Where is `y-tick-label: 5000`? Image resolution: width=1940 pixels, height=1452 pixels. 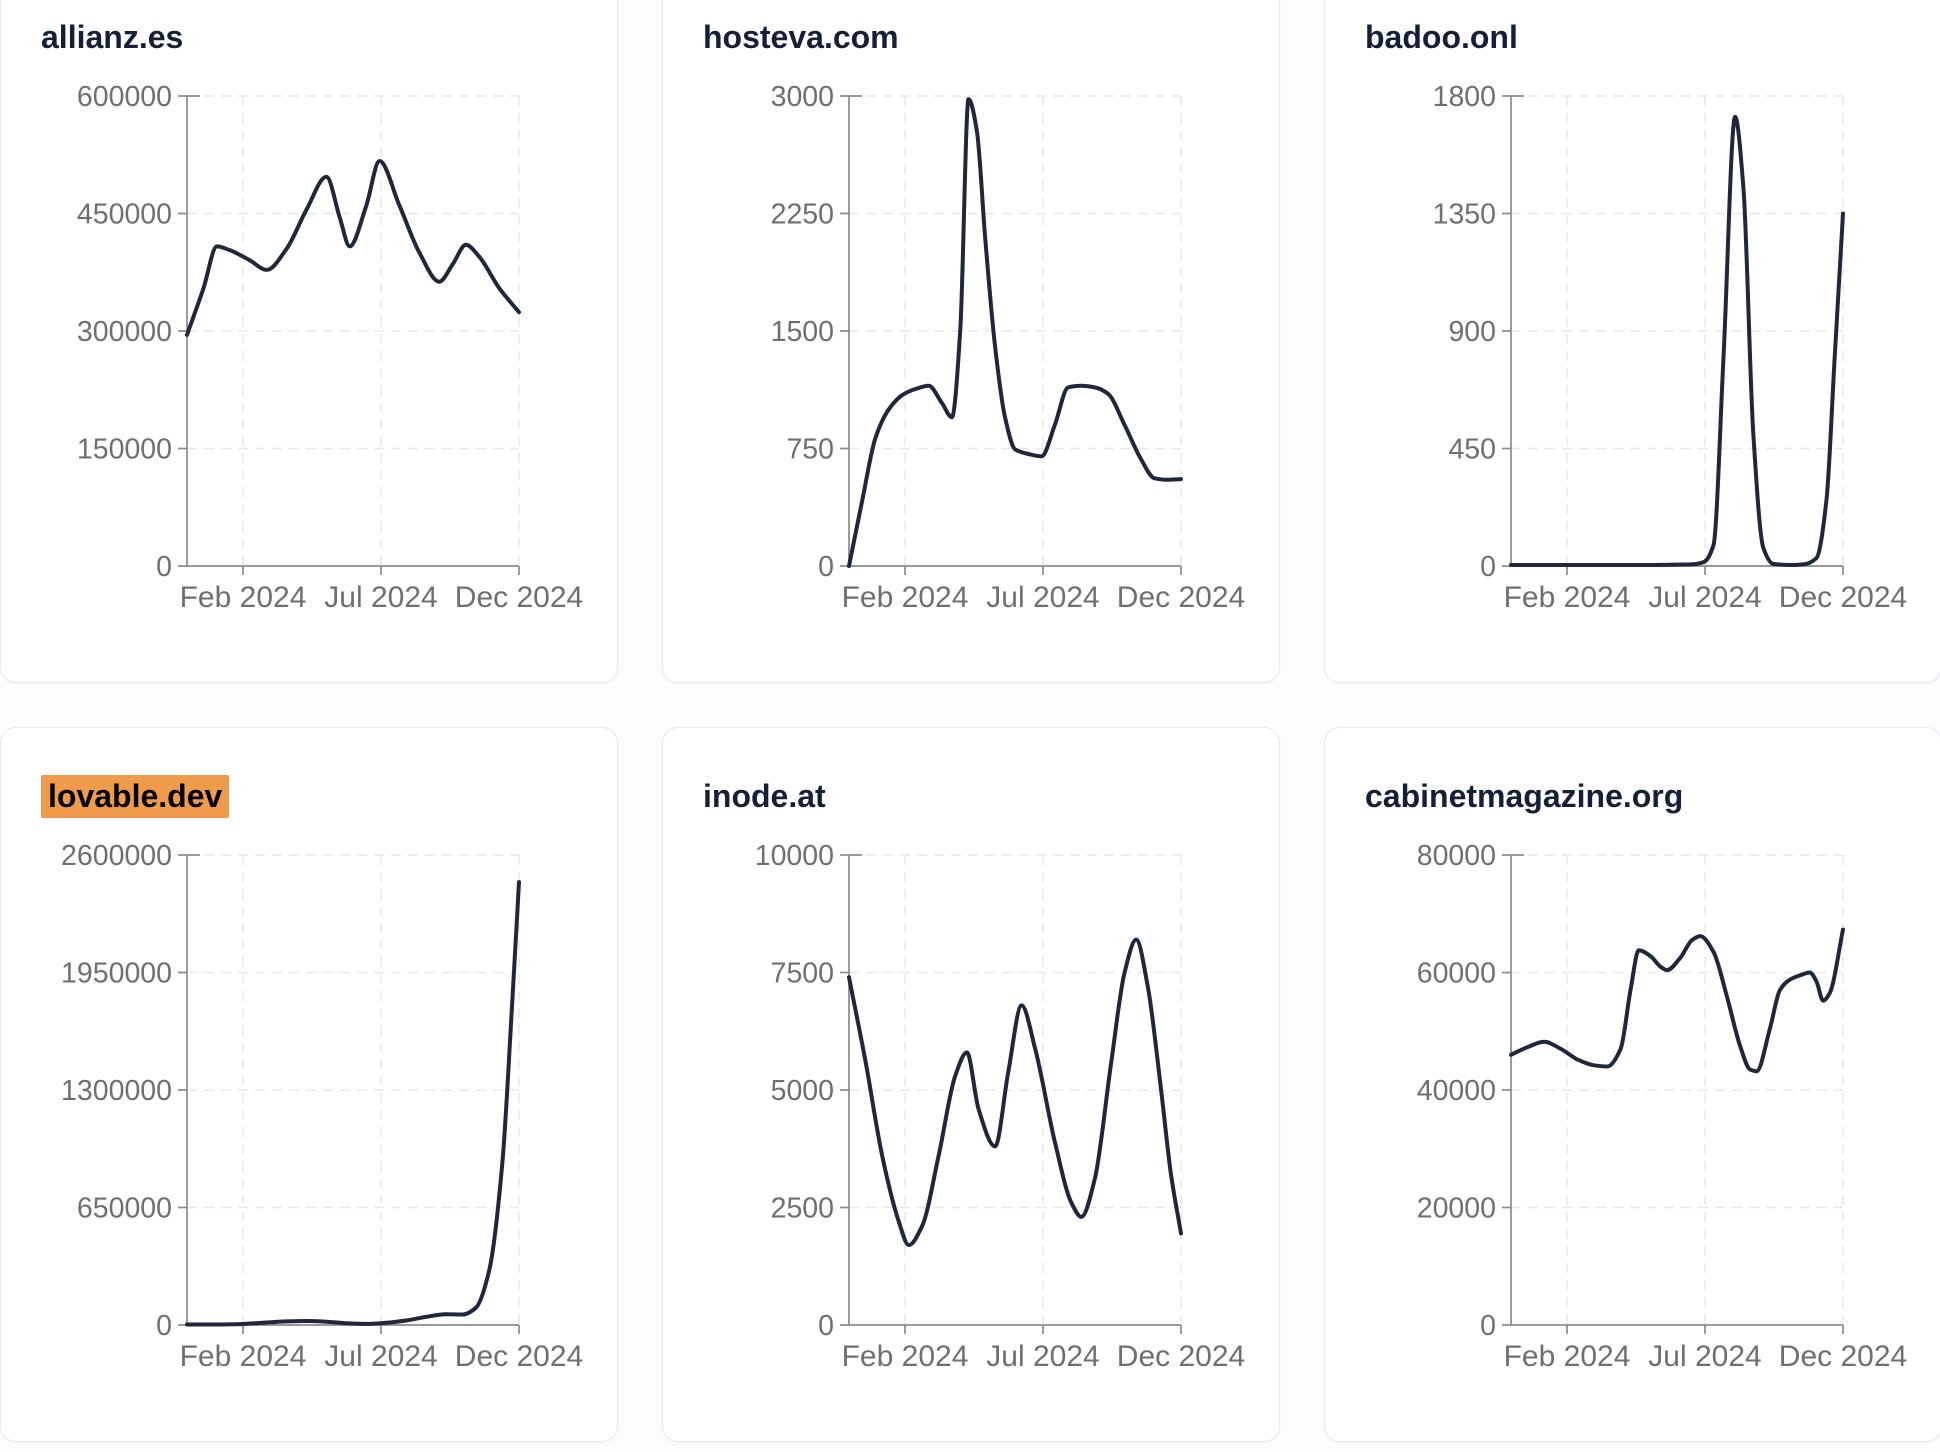
y-tick-label: 5000 is located at coordinates (802, 1091).